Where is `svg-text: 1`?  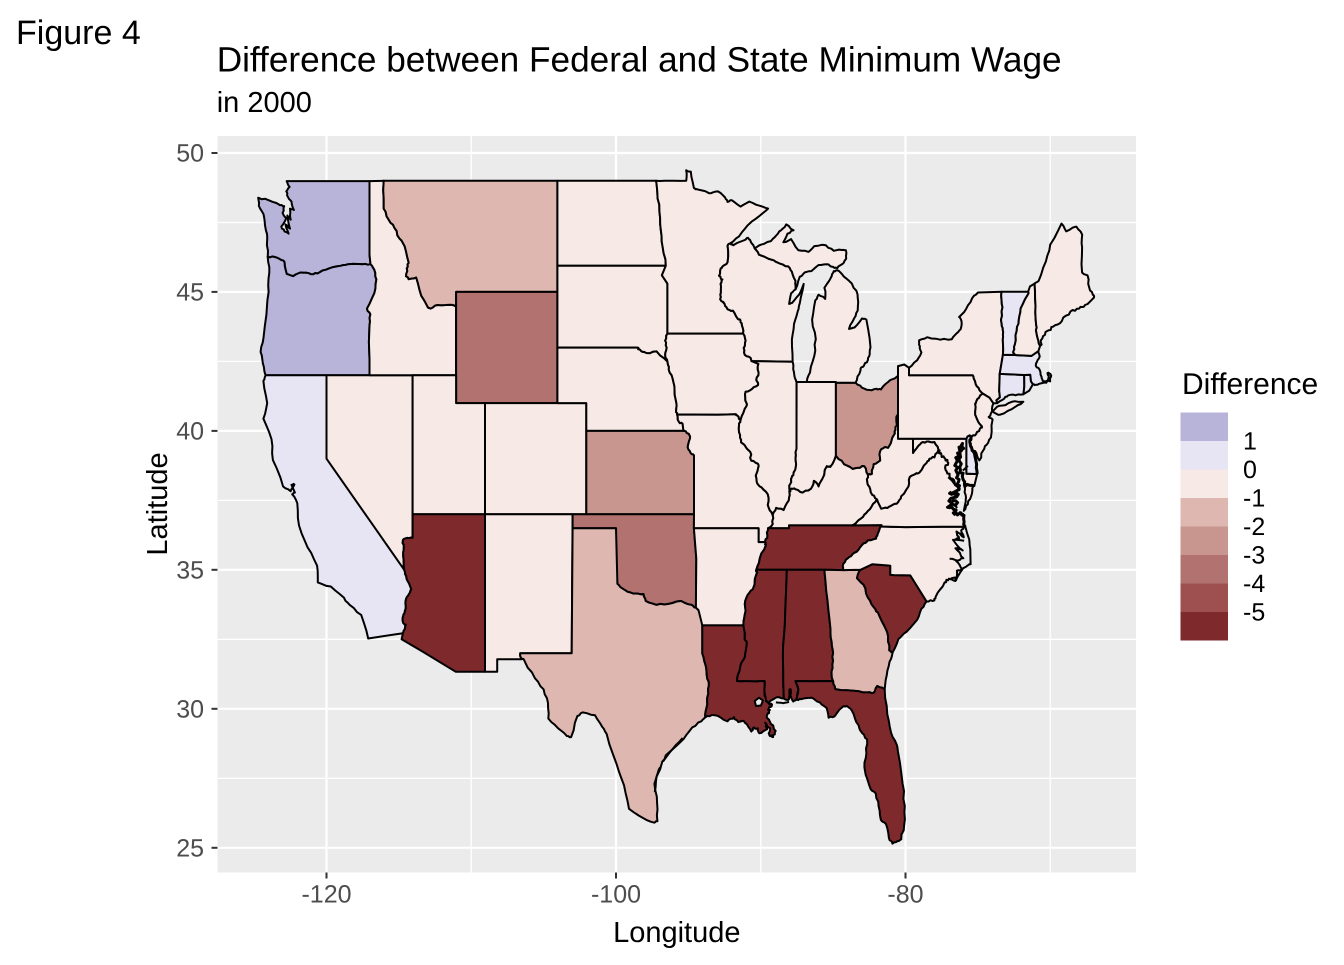
svg-text: 1 is located at coordinates (1250, 442).